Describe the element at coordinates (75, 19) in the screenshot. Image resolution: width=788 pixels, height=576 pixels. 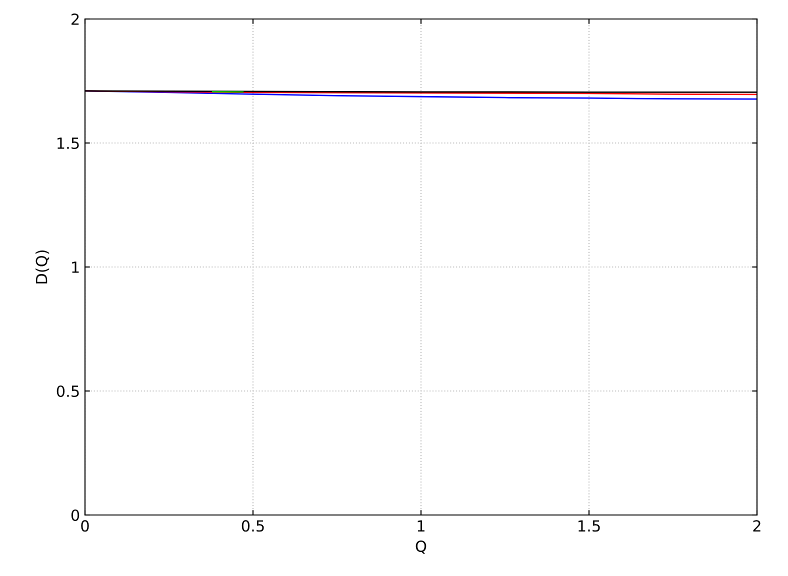
I see `y-tick-label: 2` at that location.